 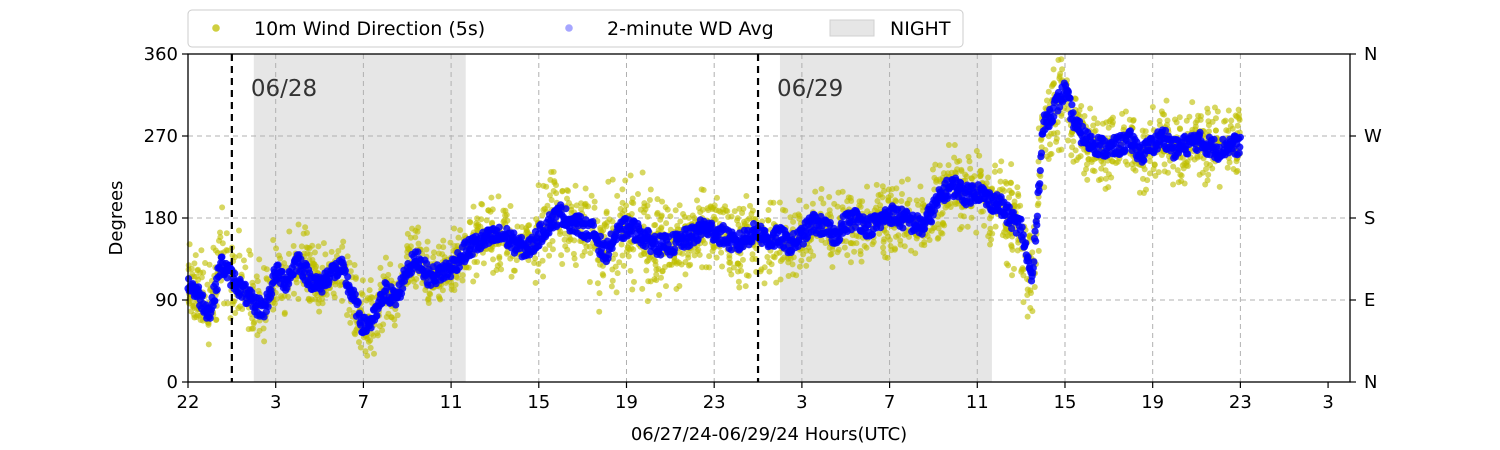 I want to click on x-tick-label: 19, so click(x=1152, y=402).